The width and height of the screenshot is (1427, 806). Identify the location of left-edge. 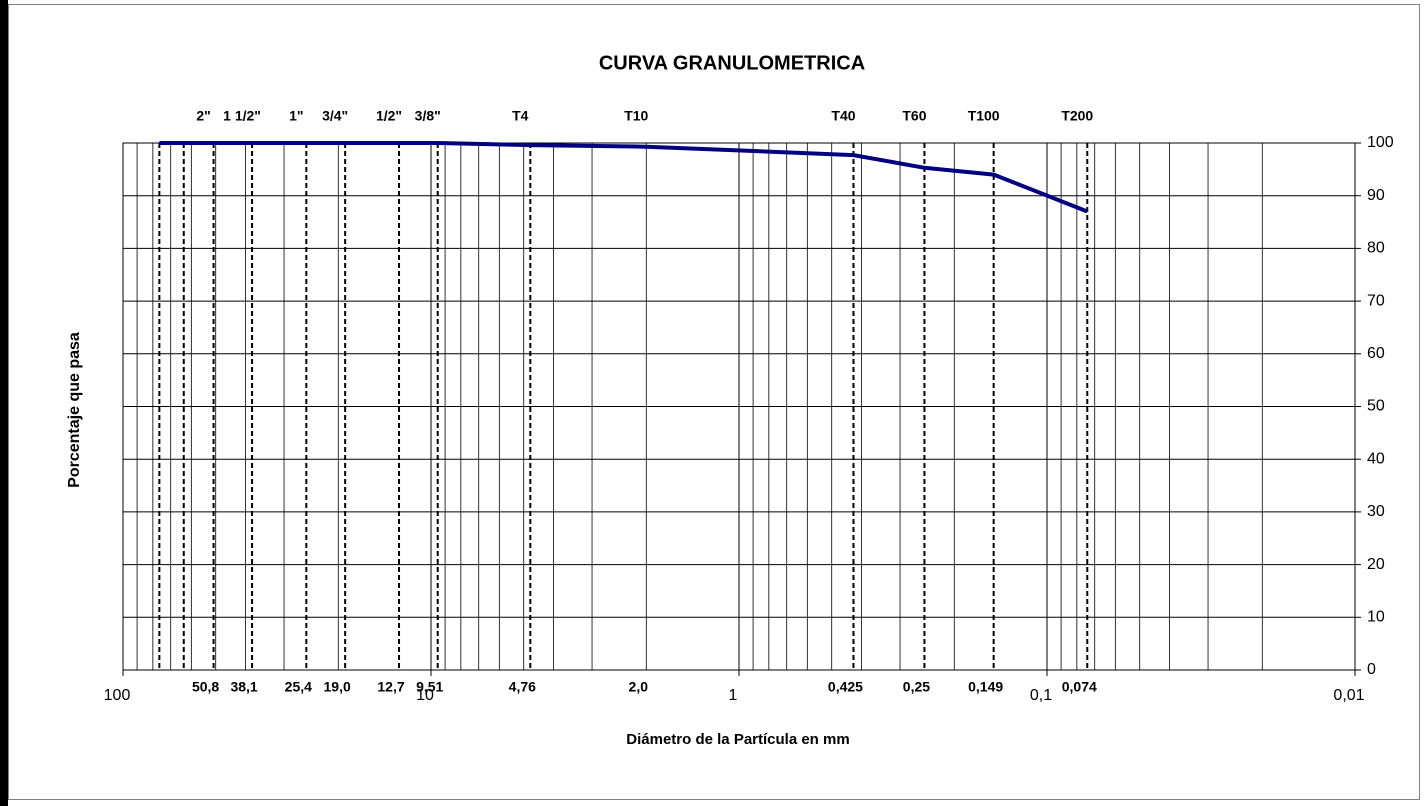
(4, 403).